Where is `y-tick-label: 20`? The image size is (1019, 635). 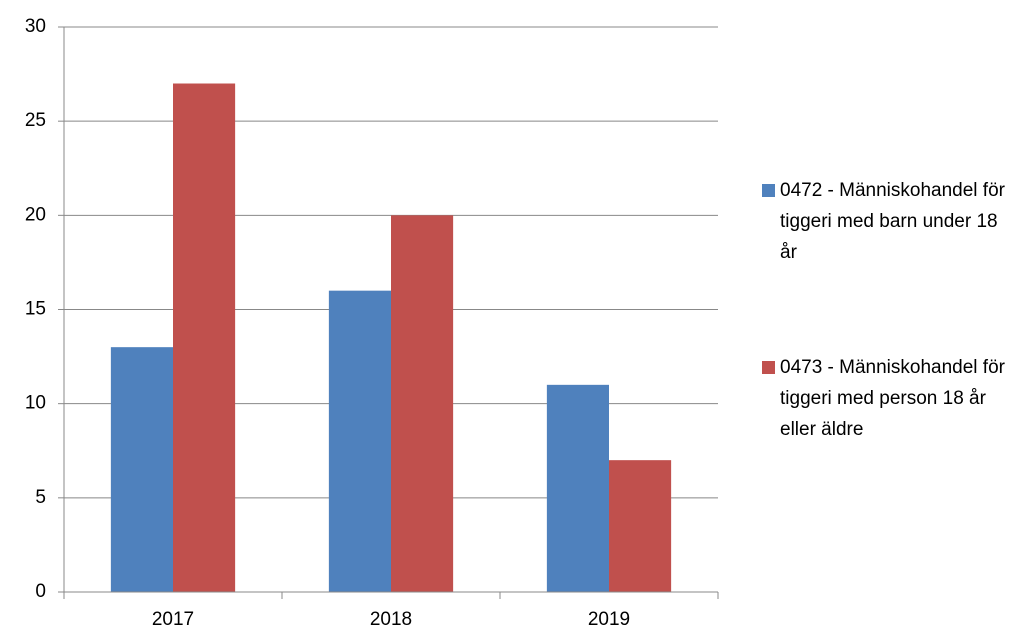 y-tick-label: 20 is located at coordinates (35, 214).